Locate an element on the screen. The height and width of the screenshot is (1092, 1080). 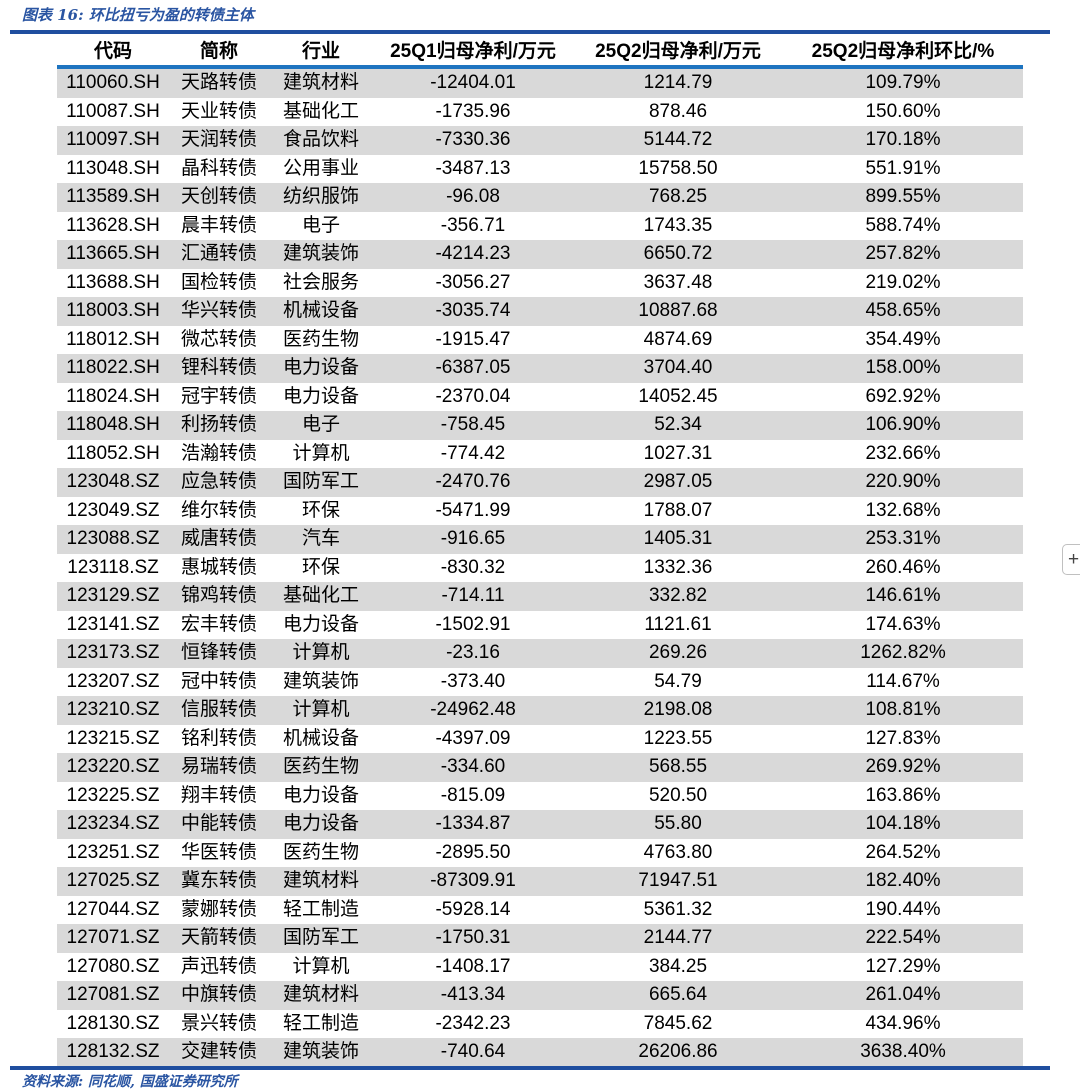
table-cell: 天润转债 is located at coordinates (218, 139).